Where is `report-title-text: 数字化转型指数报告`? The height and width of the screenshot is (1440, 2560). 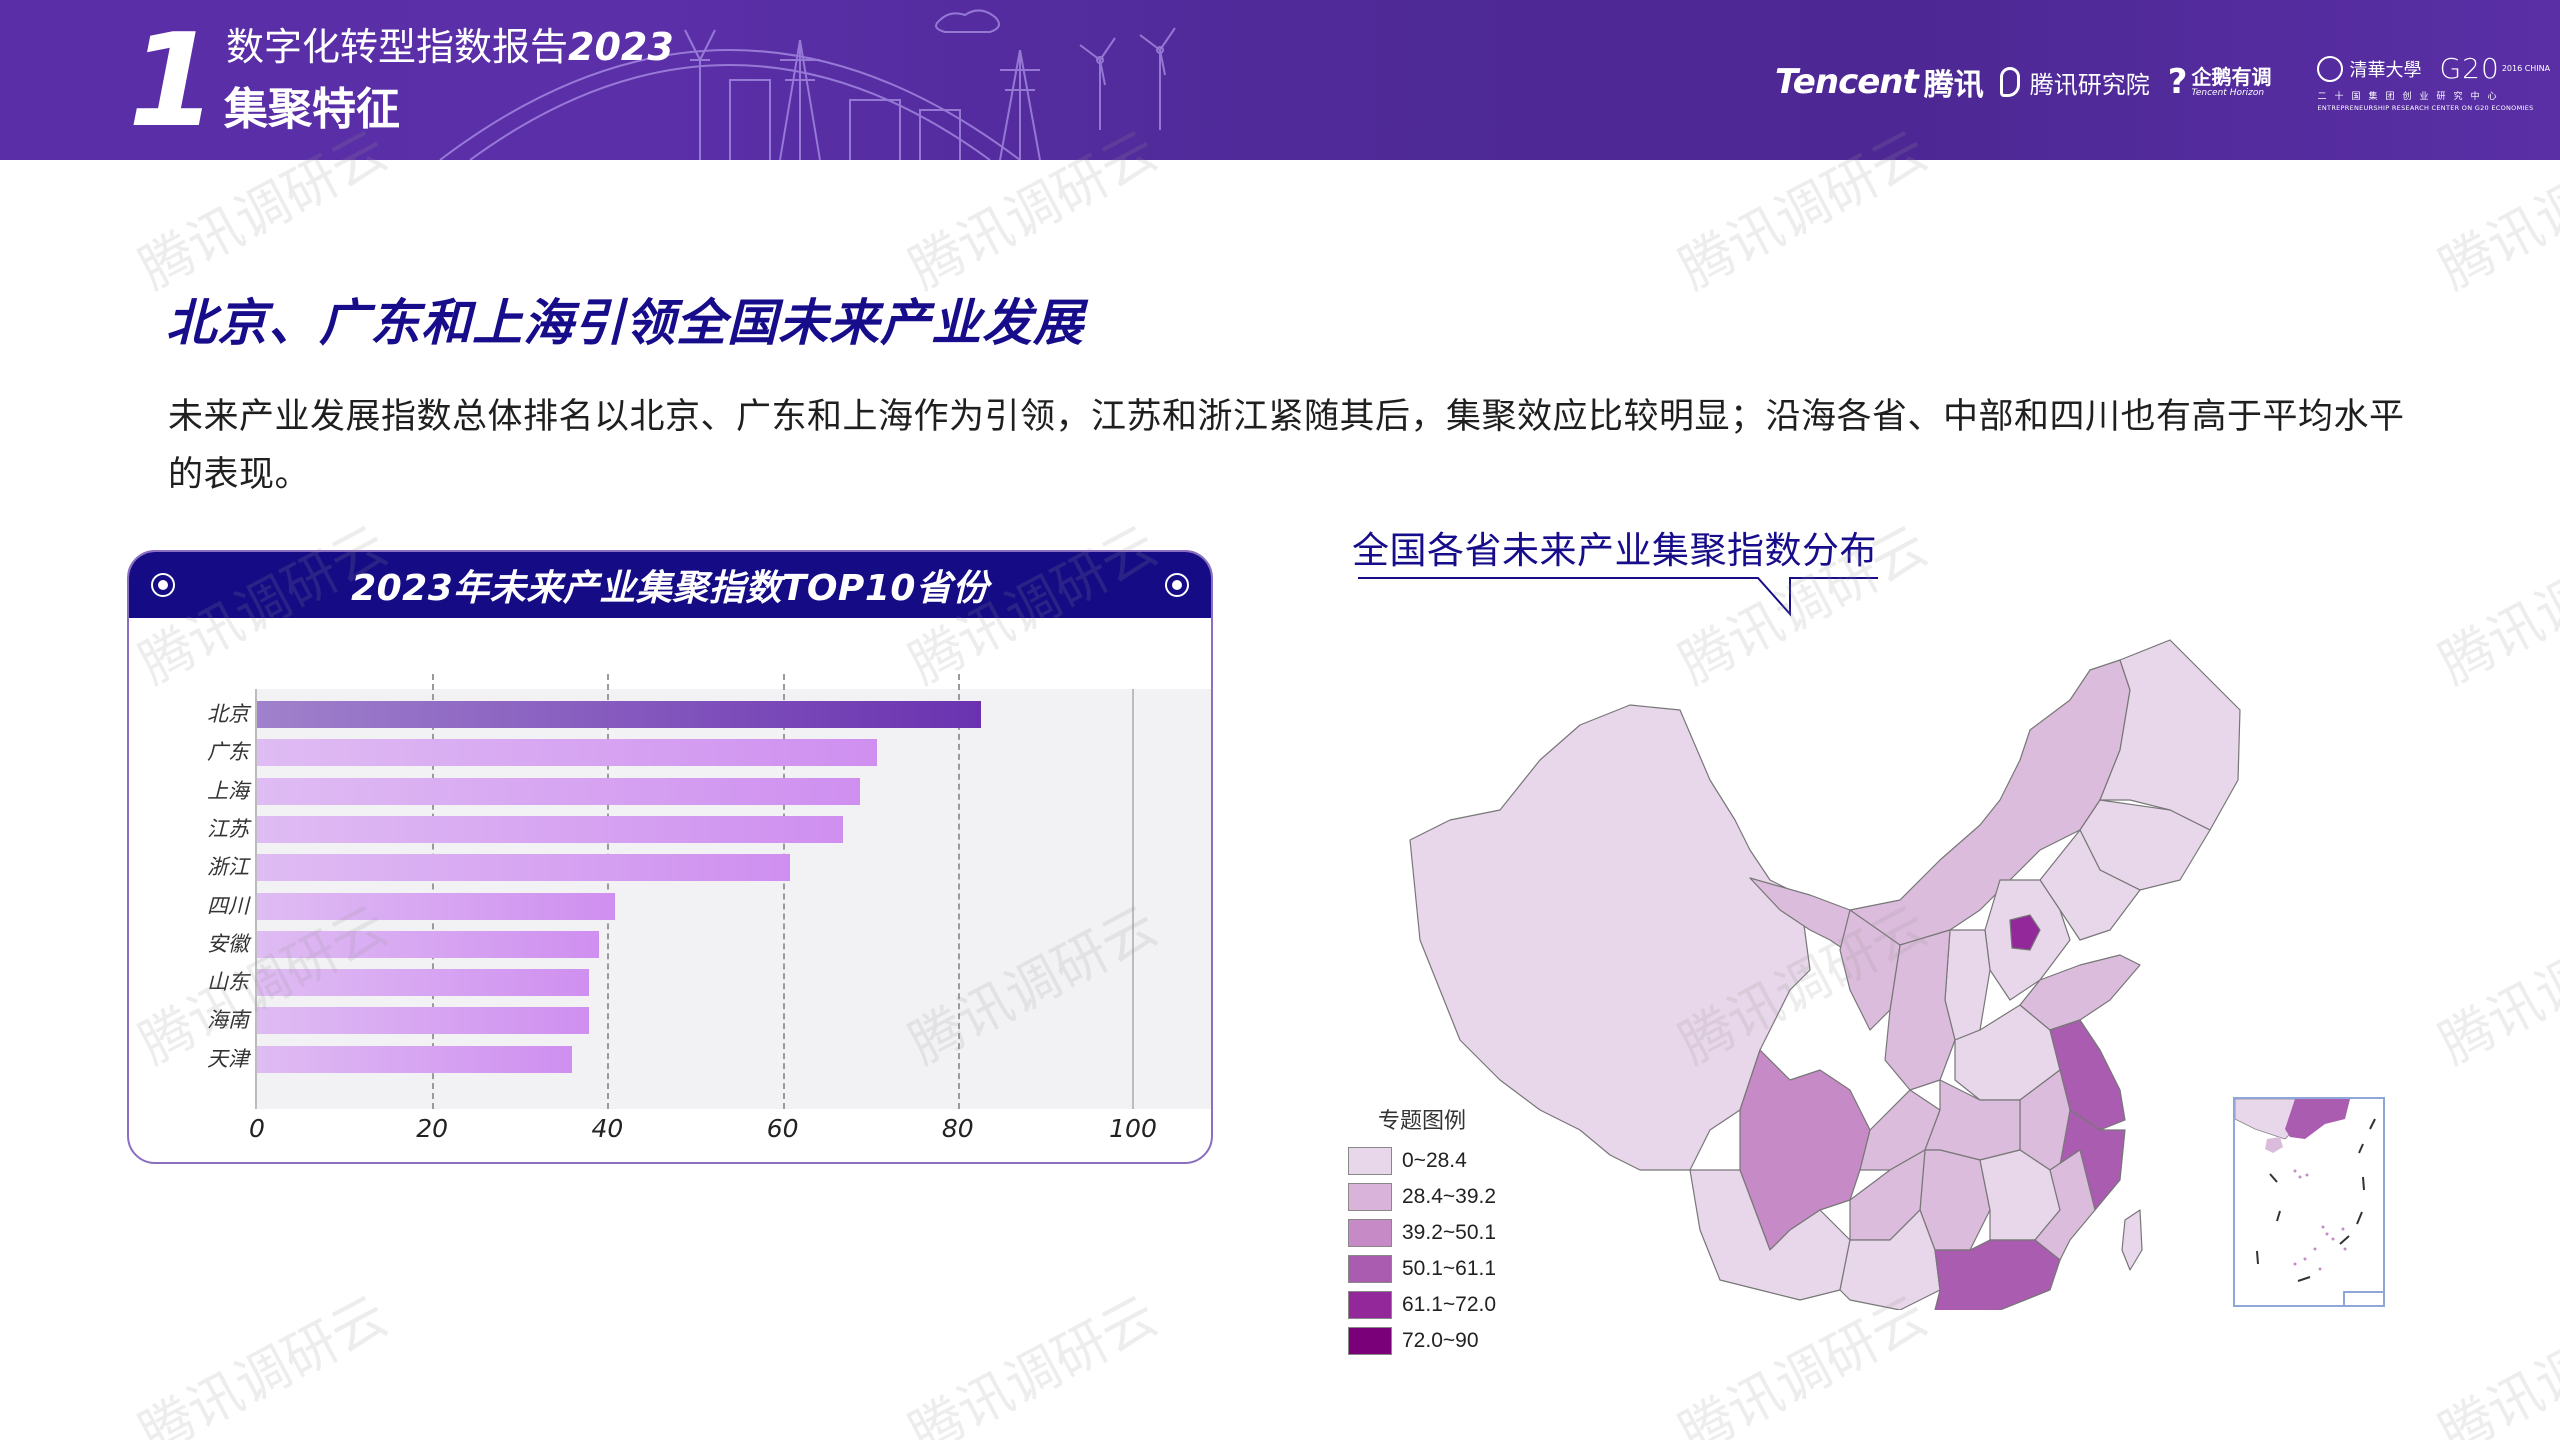 report-title-text: 数字化转型指数报告 is located at coordinates (397, 47).